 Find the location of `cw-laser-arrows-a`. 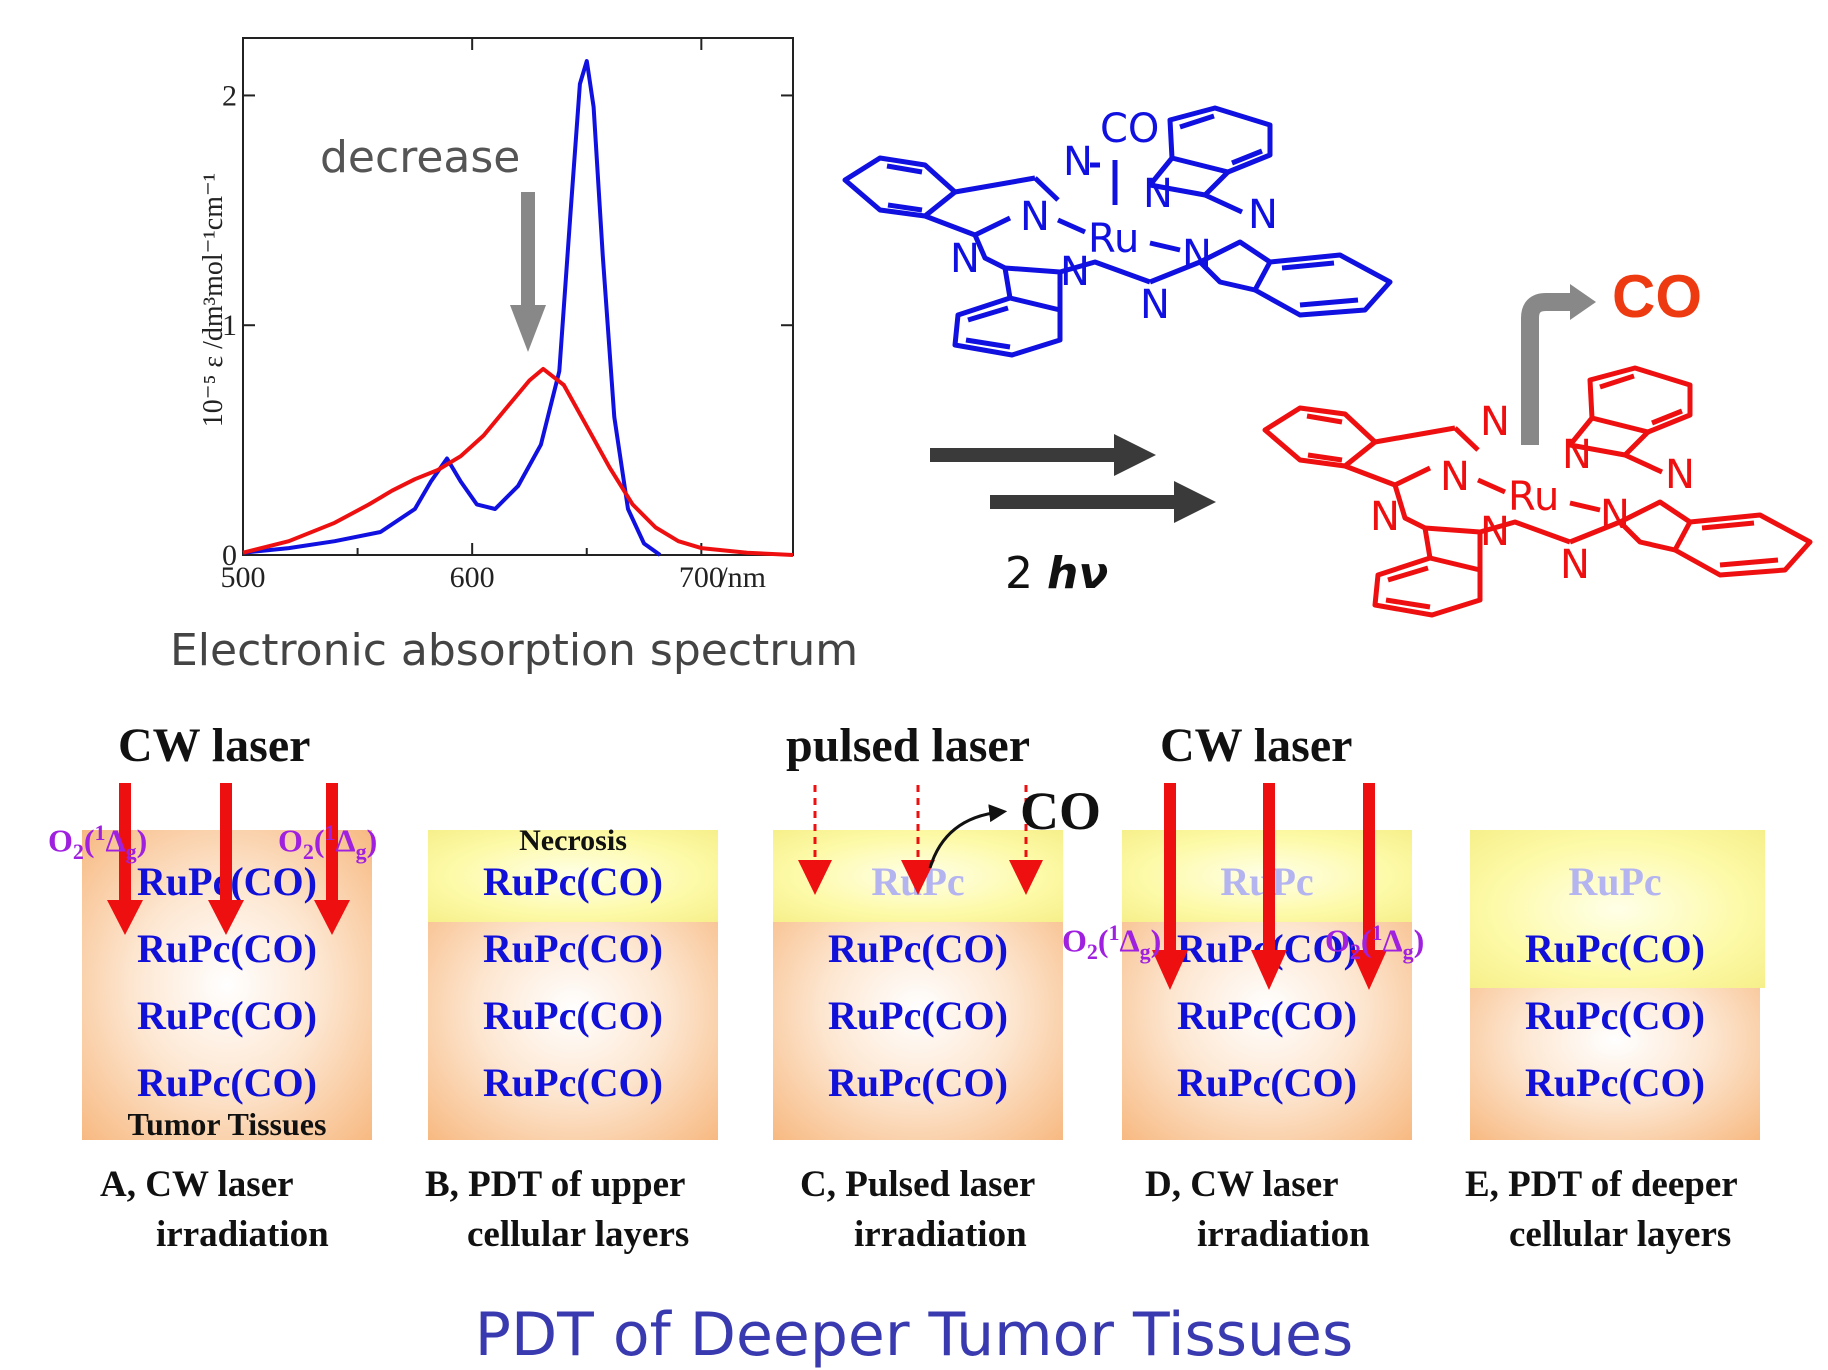

cw-laser-arrows-a is located at coordinates (228, 859).